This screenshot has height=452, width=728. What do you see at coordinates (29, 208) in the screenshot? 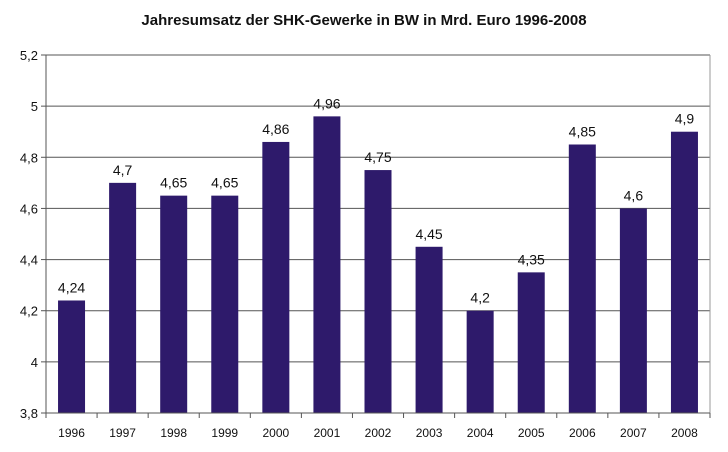
I see `y-tick-label: 4,6` at bounding box center [29, 208].